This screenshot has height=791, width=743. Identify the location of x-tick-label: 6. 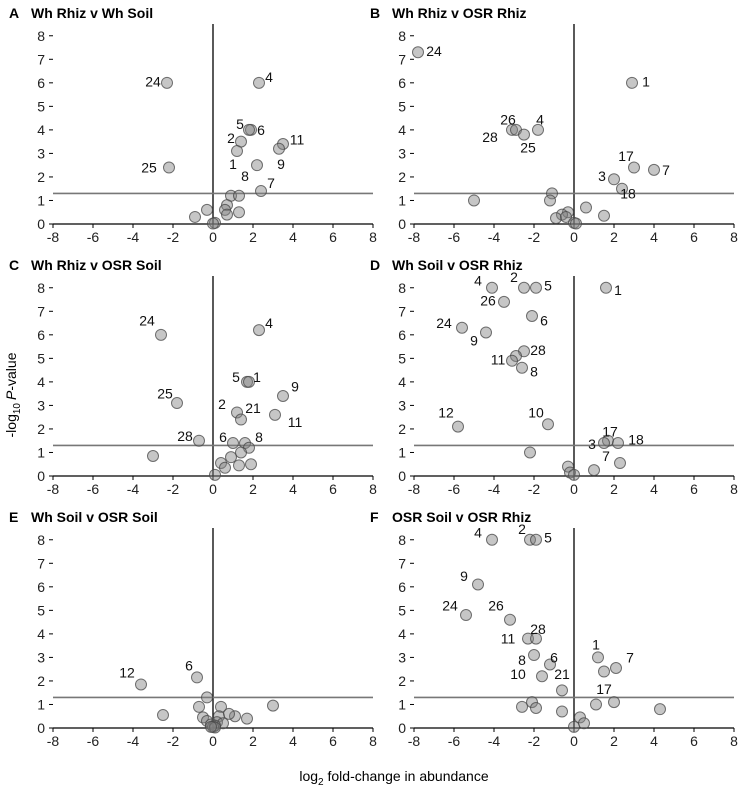
(694, 741).